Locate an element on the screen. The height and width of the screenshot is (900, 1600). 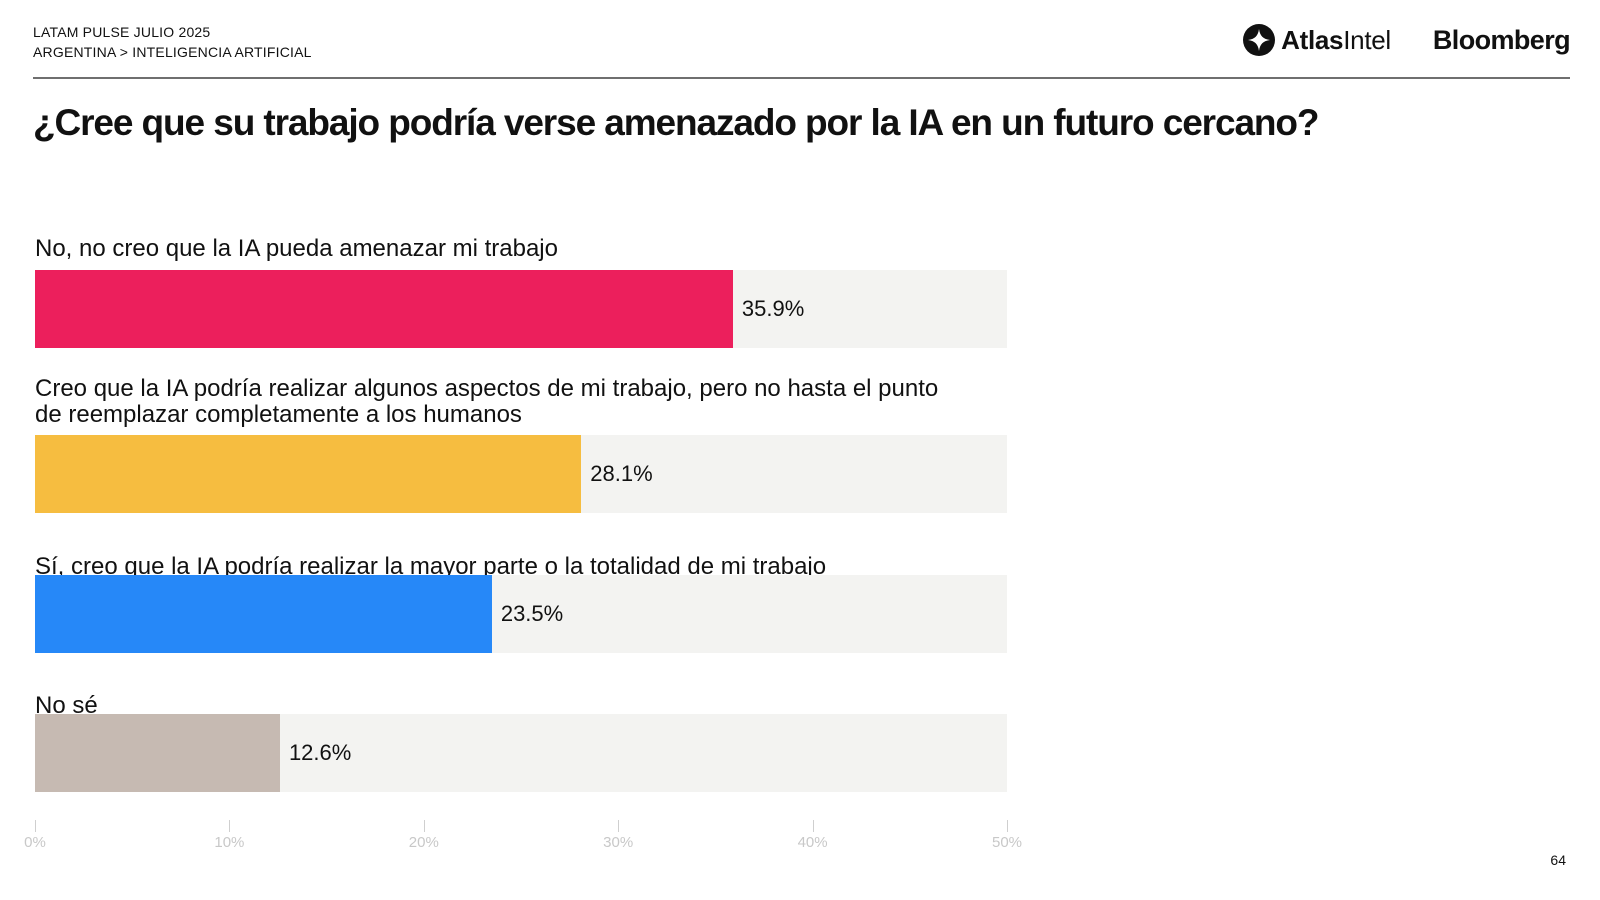
bar-track: 12.6% is located at coordinates (521, 753).